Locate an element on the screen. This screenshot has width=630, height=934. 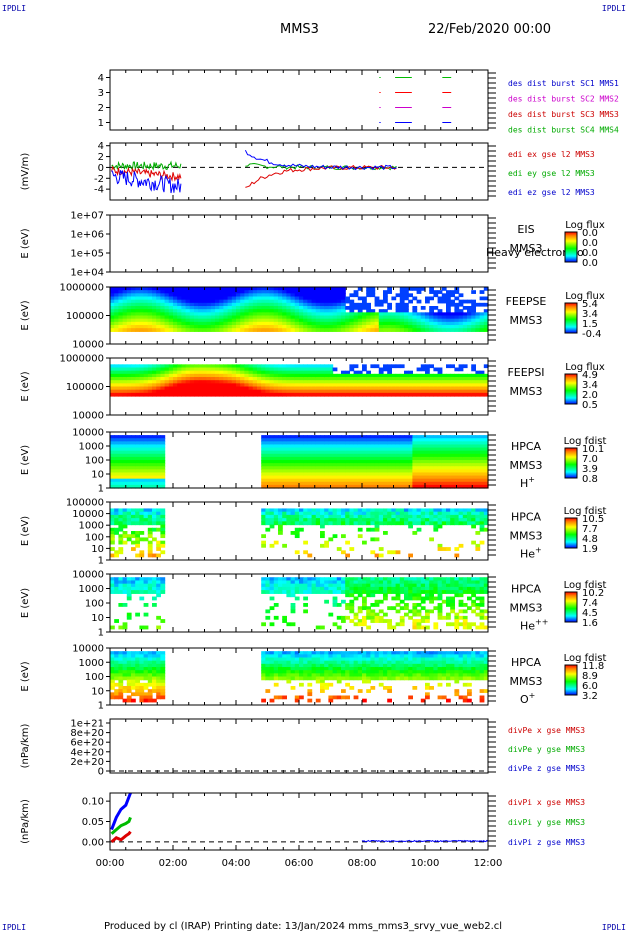
instrument-label: FEEPSI is located at coordinates (525, 372).